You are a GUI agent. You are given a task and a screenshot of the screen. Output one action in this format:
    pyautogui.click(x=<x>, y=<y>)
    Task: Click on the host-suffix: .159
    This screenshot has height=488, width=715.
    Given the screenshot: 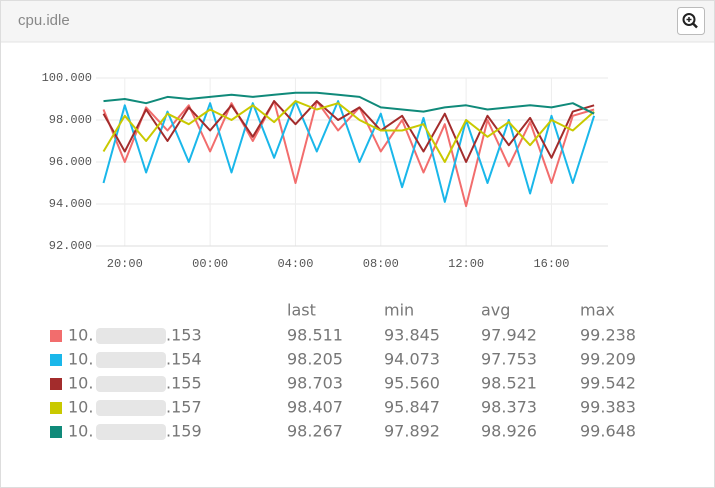 What is the action you would take?
    pyautogui.click(x=184, y=431)
    